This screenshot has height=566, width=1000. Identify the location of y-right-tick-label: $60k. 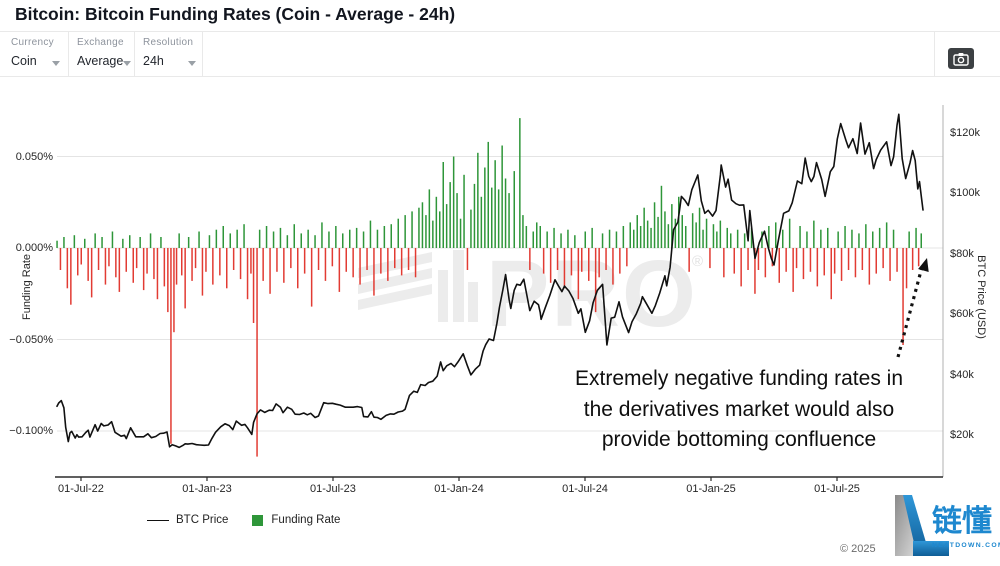
(962, 314).